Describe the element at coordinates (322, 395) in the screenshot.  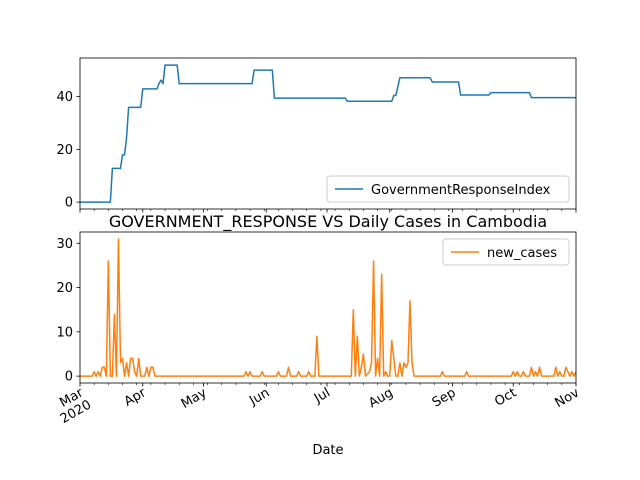
I see `x-tick-label-Jul: Jul` at that location.